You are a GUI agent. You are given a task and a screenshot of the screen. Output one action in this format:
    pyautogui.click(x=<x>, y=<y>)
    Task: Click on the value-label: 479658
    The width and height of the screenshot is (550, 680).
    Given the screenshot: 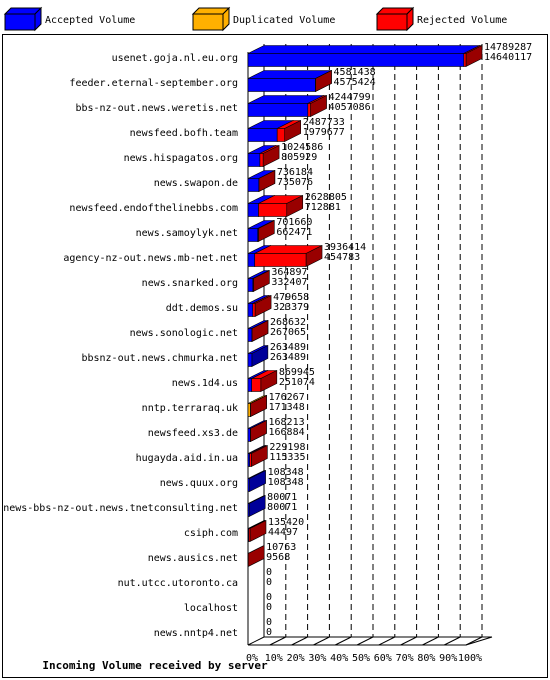 What is the action you would take?
    pyautogui.click(x=291, y=297)
    